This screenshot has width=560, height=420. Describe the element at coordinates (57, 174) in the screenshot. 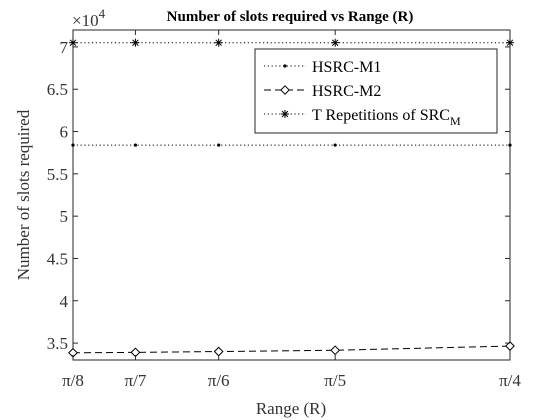

I see `y-tick-label: 5.5` at that location.